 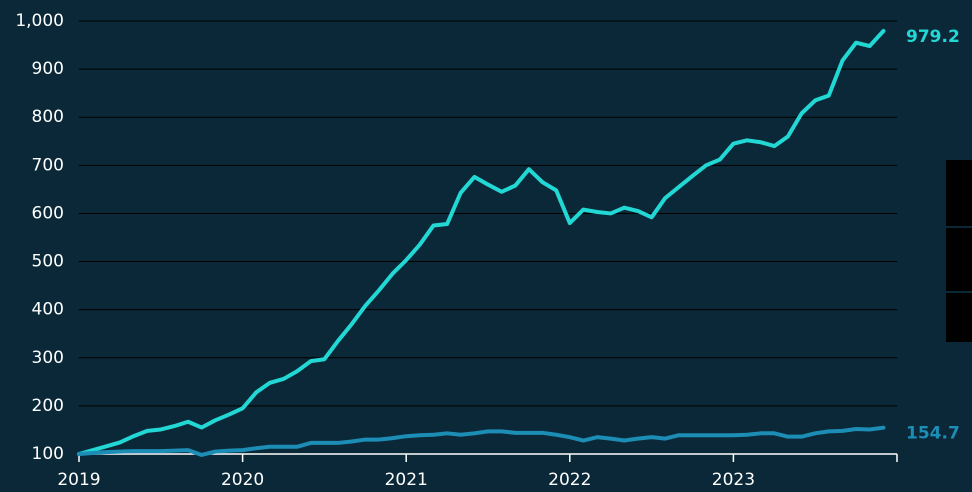 I want to click on y-tick-label: 600, so click(x=48, y=213).